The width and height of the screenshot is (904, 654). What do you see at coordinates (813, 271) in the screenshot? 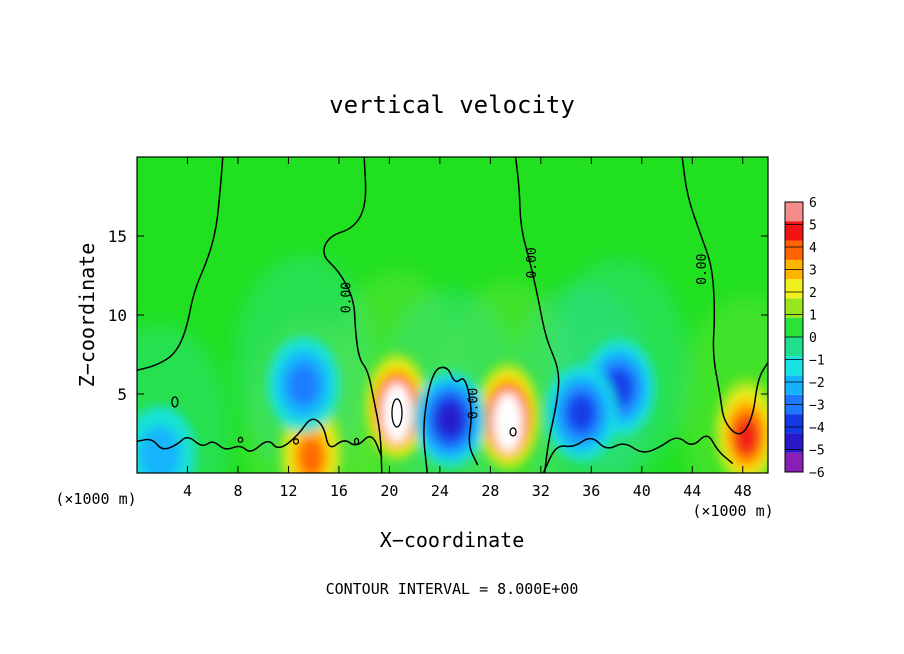
I see `colorbar-label-9: 3` at bounding box center [813, 271].